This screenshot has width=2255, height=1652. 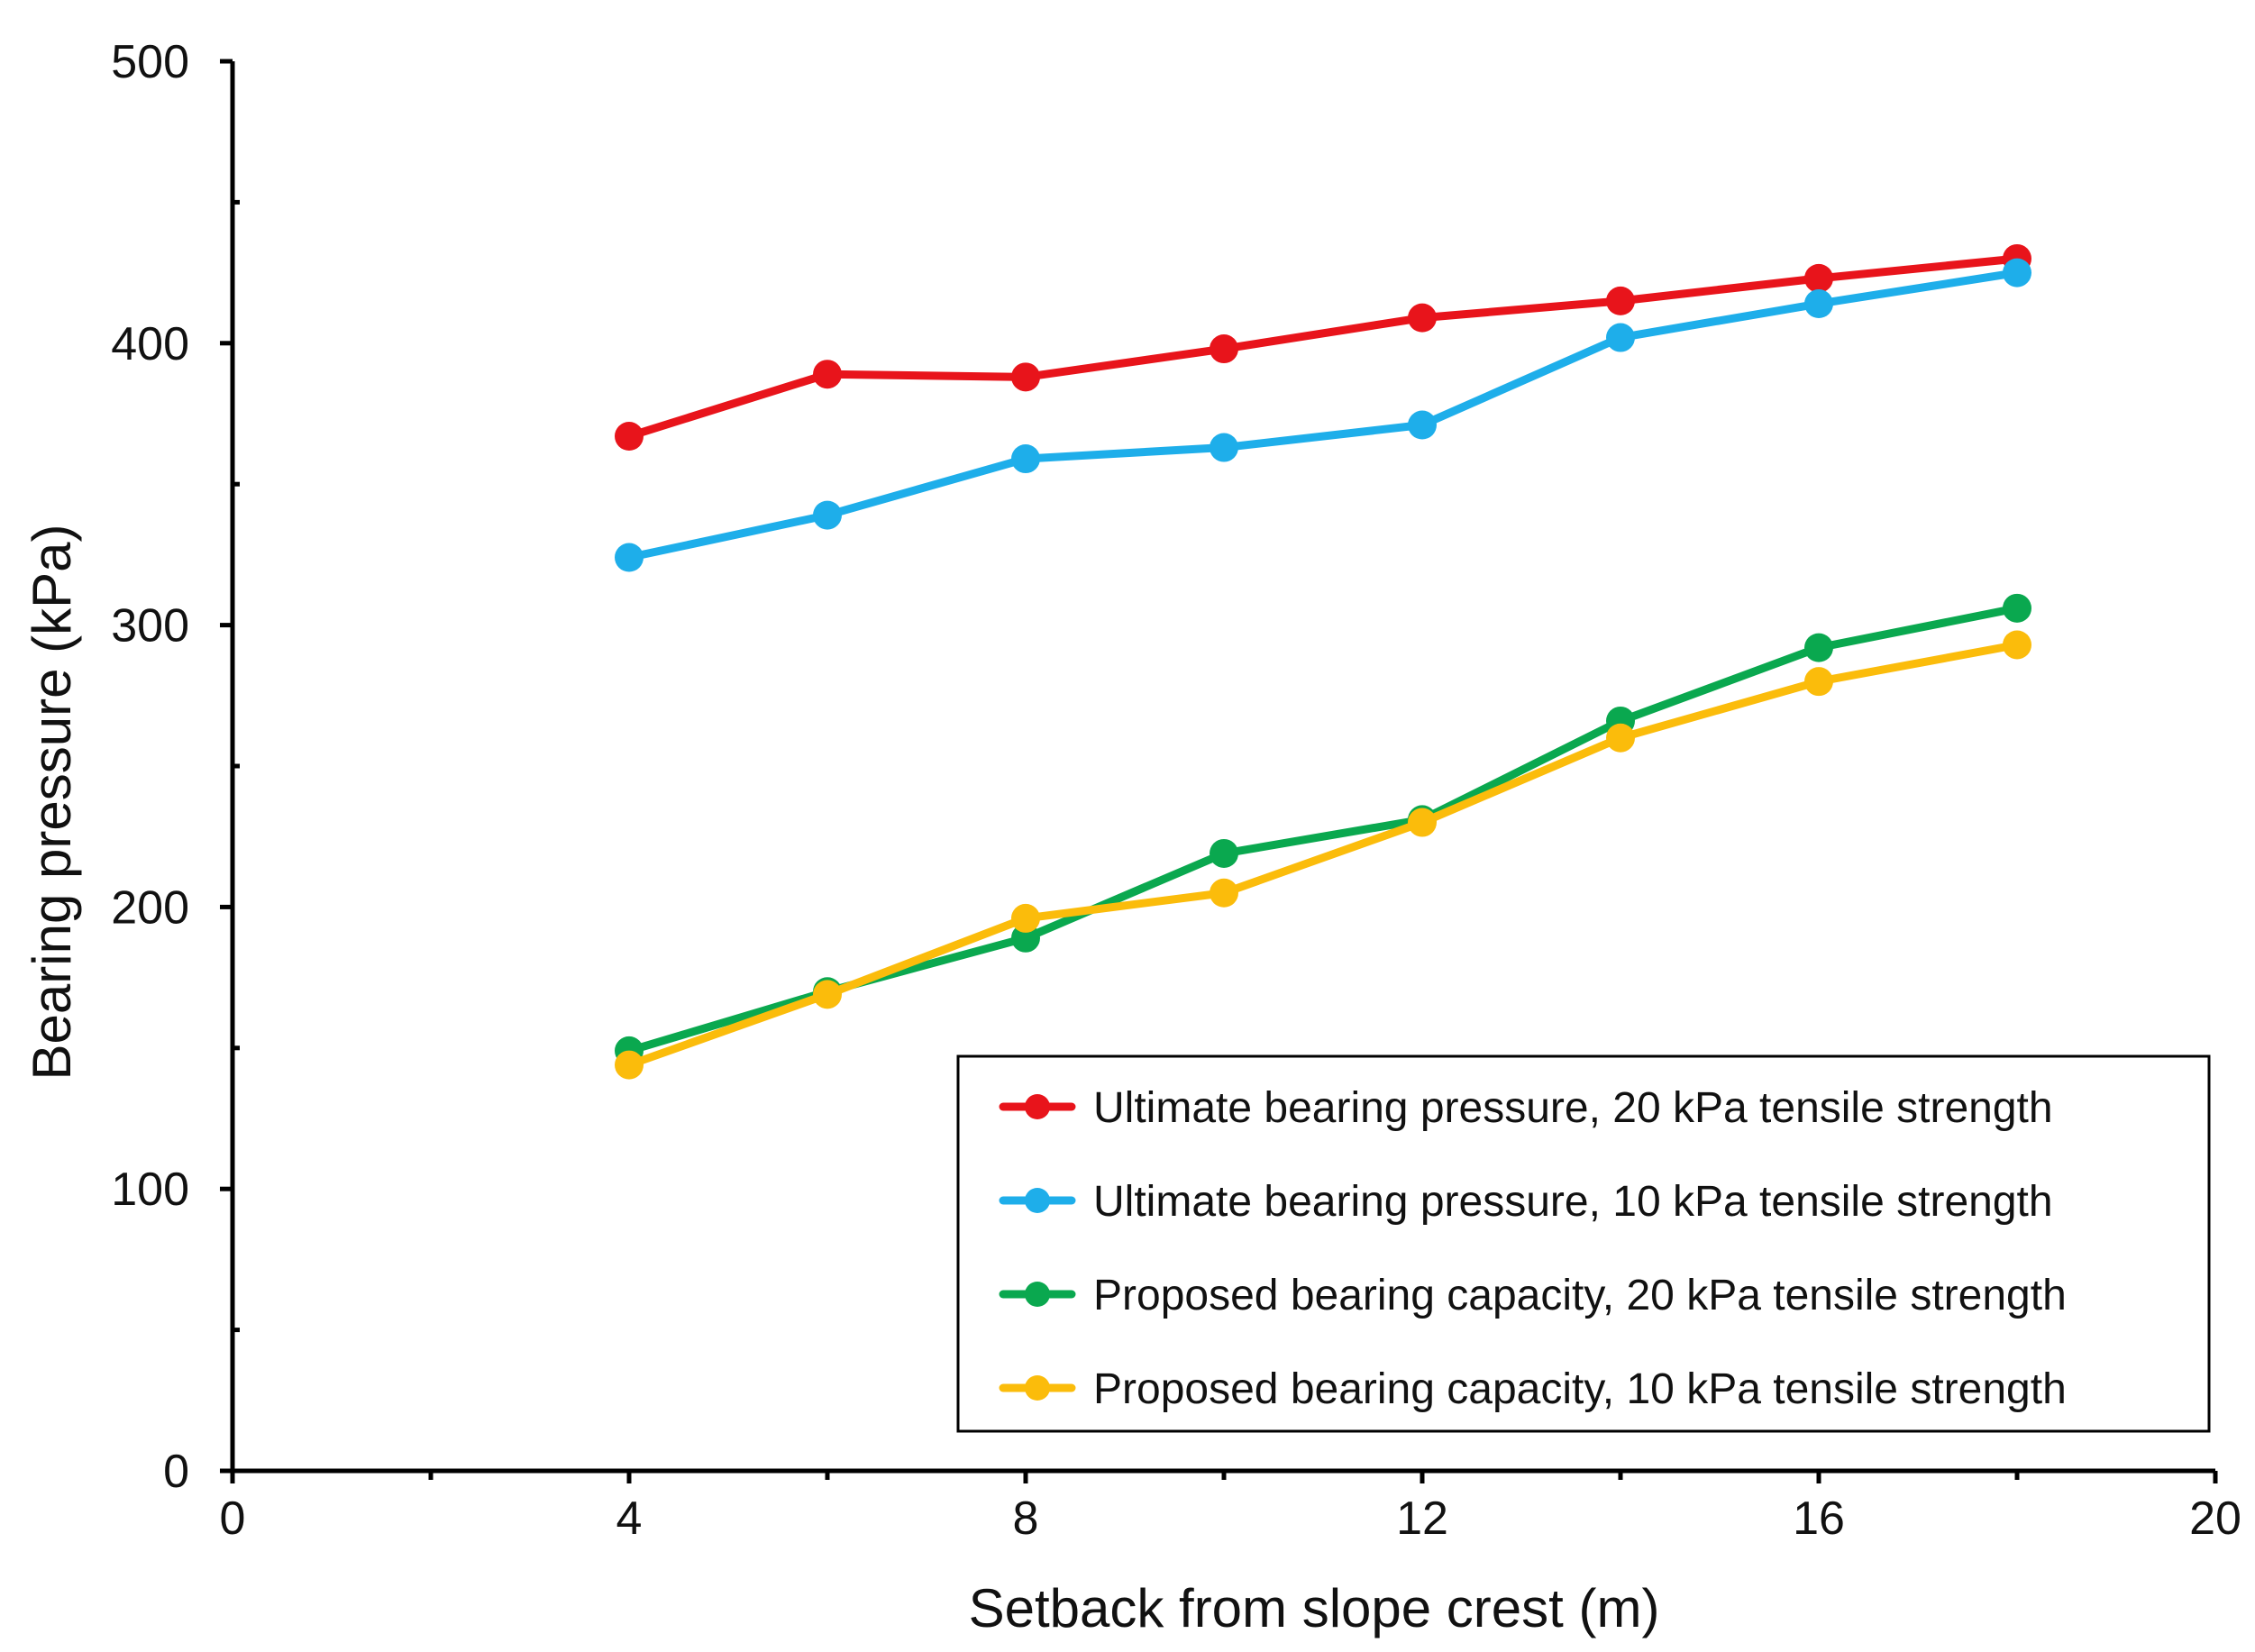 What do you see at coordinates (150, 627) in the screenshot?
I see `y-tick-label: 300` at bounding box center [150, 627].